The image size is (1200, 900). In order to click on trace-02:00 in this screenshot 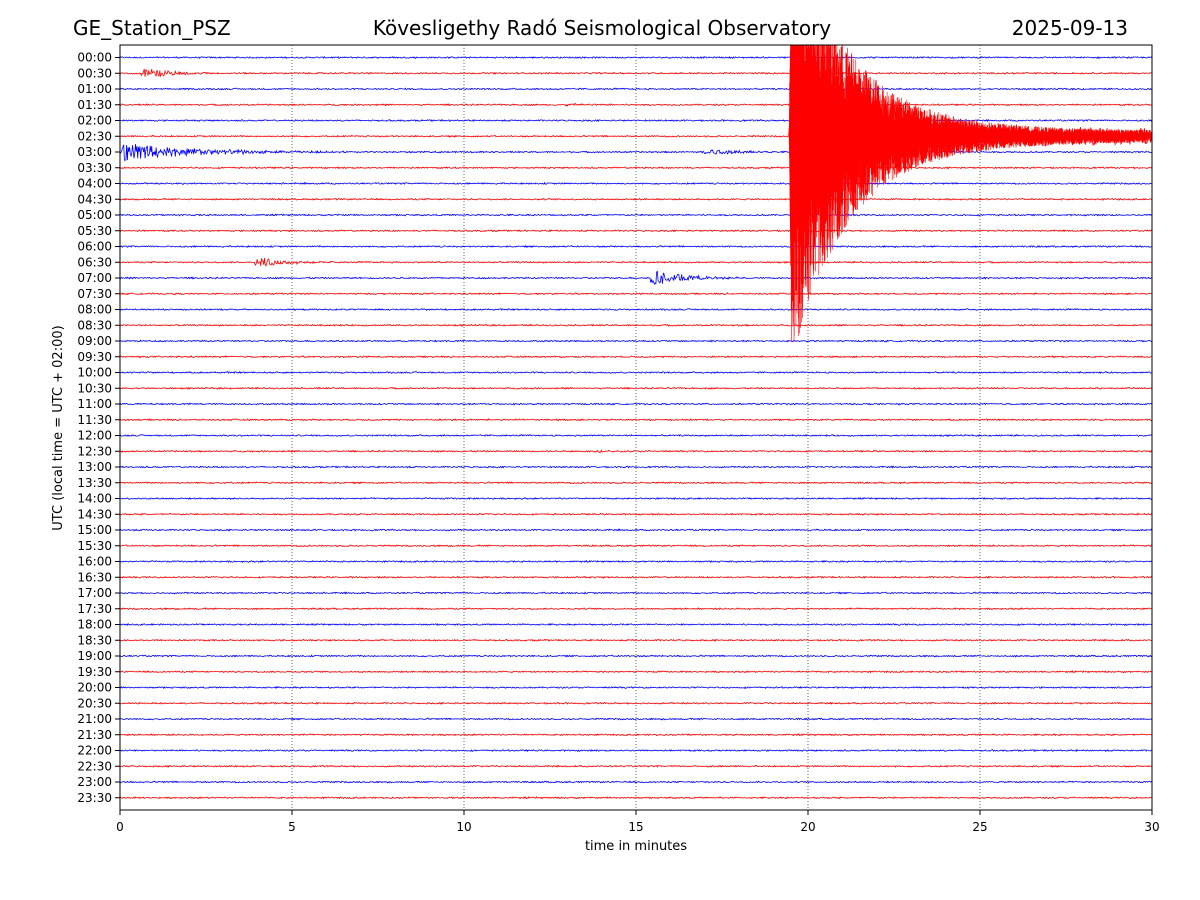, I will do `click(636, 120)`.